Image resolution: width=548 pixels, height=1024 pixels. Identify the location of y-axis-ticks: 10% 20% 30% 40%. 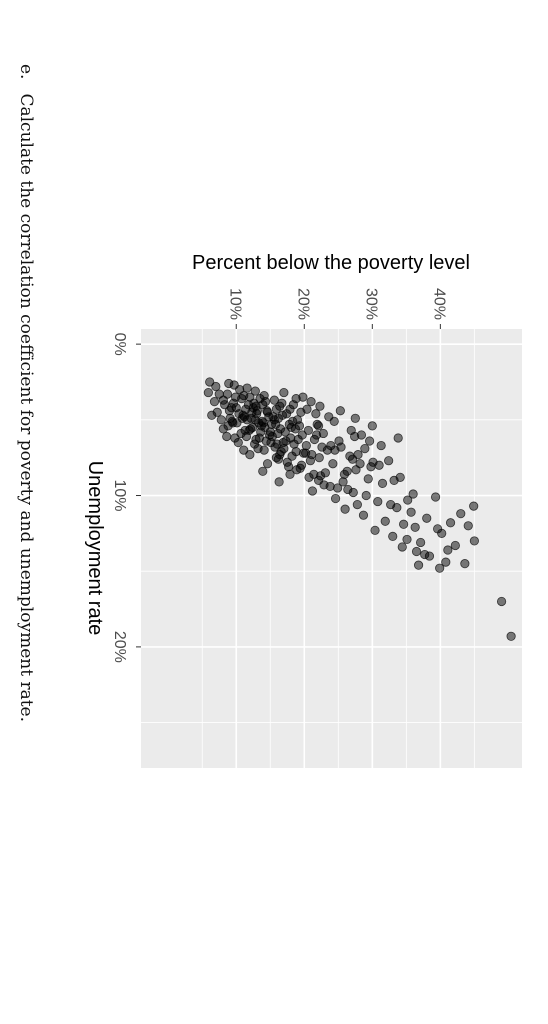
(336, 308).